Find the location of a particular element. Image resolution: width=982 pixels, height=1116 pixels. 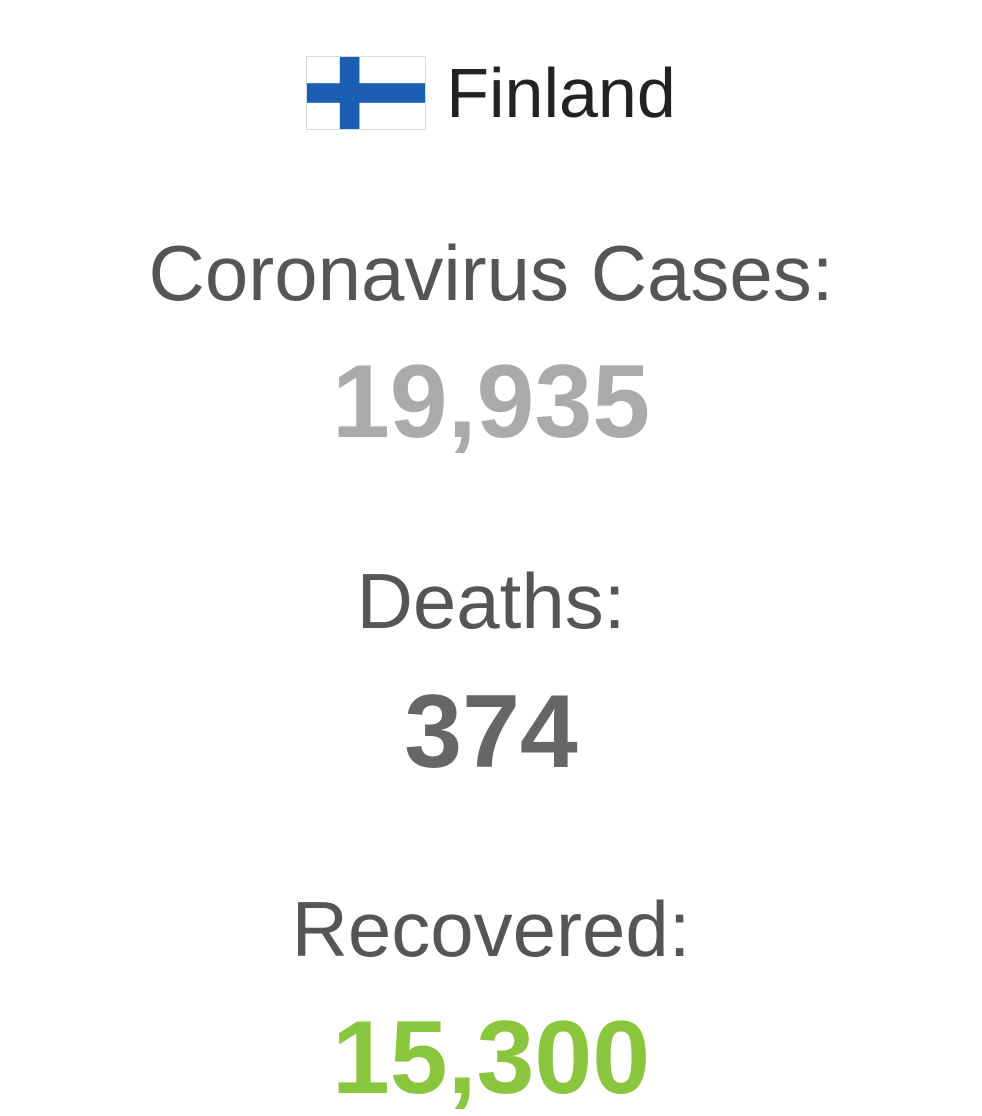

country-header: Finland is located at coordinates (491, 93).